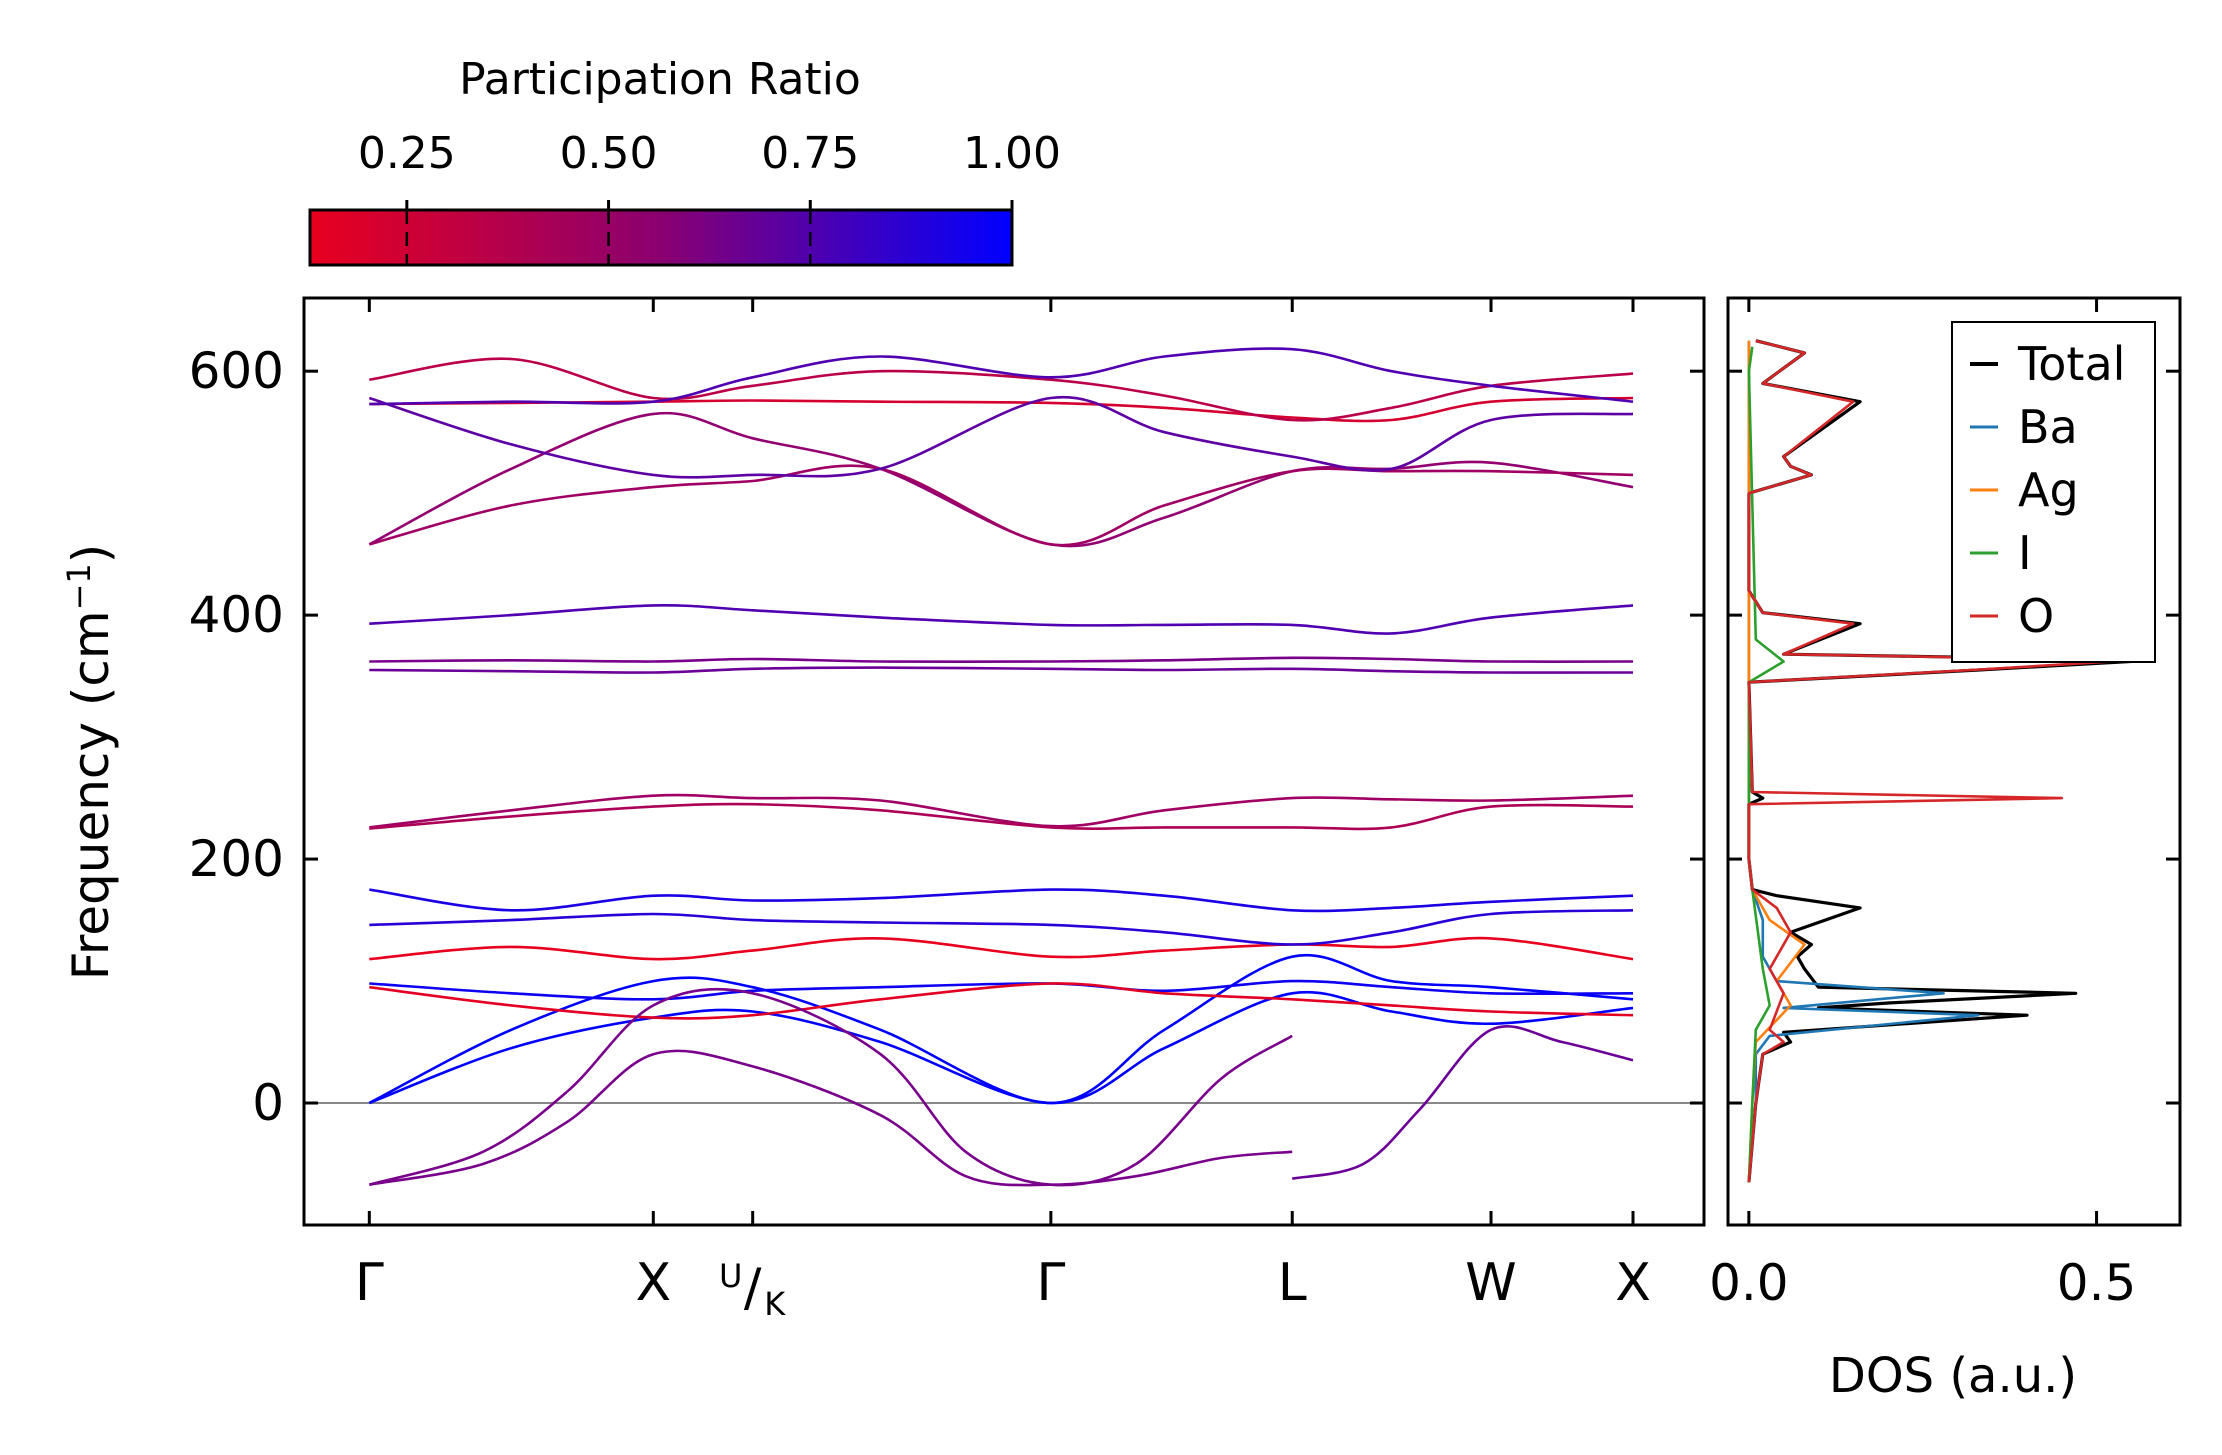  I want to click on colorbar-ticks: 0.25 0.50 0.75 1.00, so click(709, 196).